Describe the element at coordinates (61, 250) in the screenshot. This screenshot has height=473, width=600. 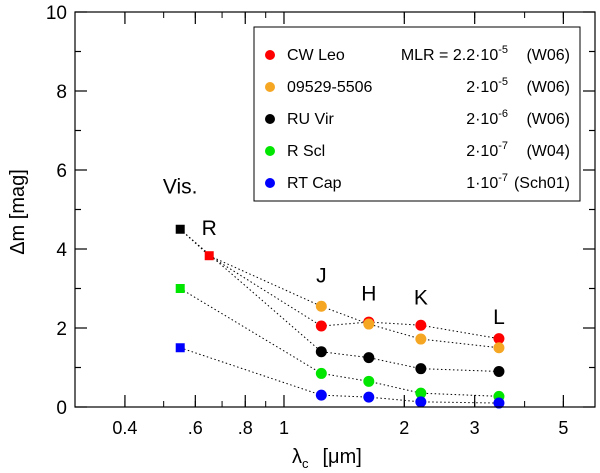
I see `y-tick-label: 4` at that location.